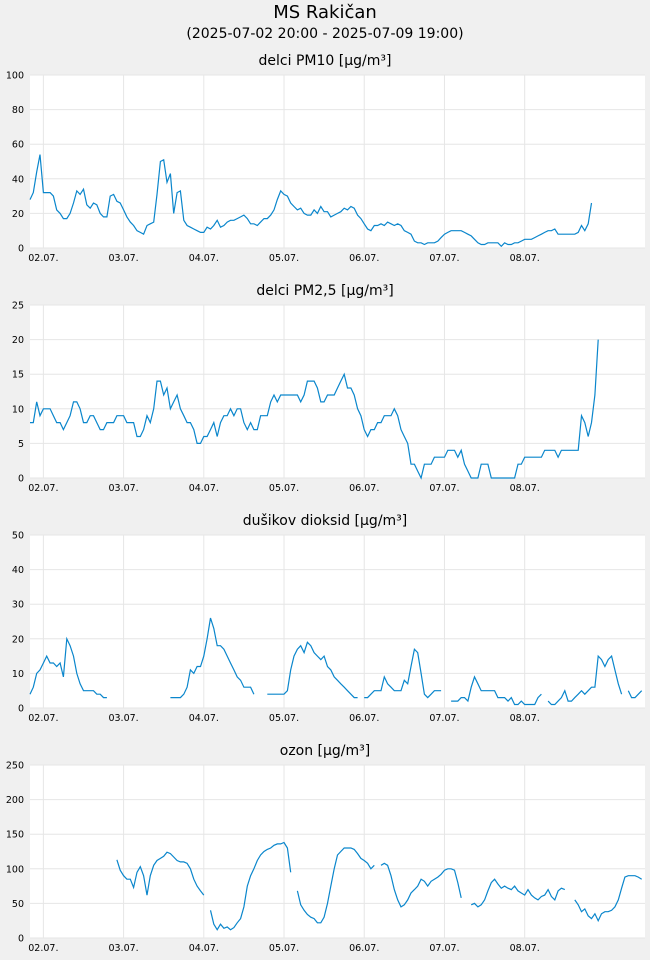 The height and width of the screenshot is (960, 650). Describe the element at coordinates (18, 605) in the screenshot. I see `y-tick-label: 30` at that location.